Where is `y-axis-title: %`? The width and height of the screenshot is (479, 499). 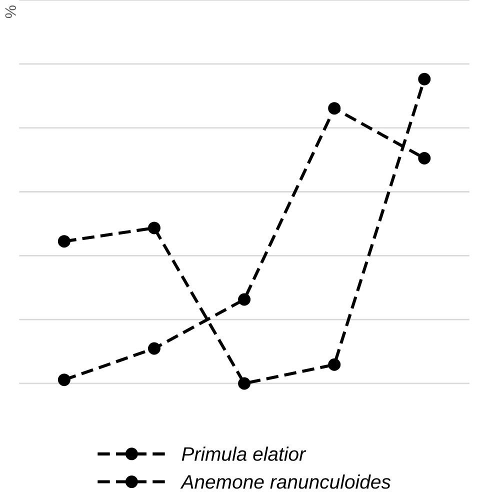
y-axis-title: % is located at coordinates (10, 12).